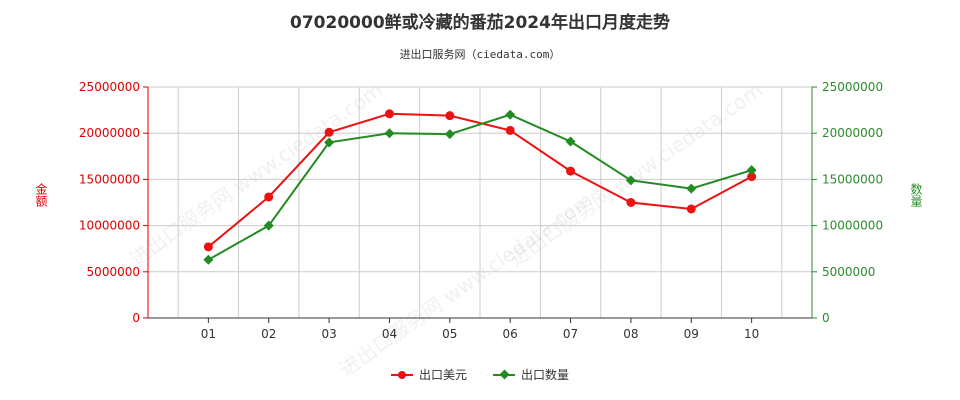  What do you see at coordinates (691, 334) in the screenshot?
I see `x-tick-label-09: 09` at bounding box center [691, 334].